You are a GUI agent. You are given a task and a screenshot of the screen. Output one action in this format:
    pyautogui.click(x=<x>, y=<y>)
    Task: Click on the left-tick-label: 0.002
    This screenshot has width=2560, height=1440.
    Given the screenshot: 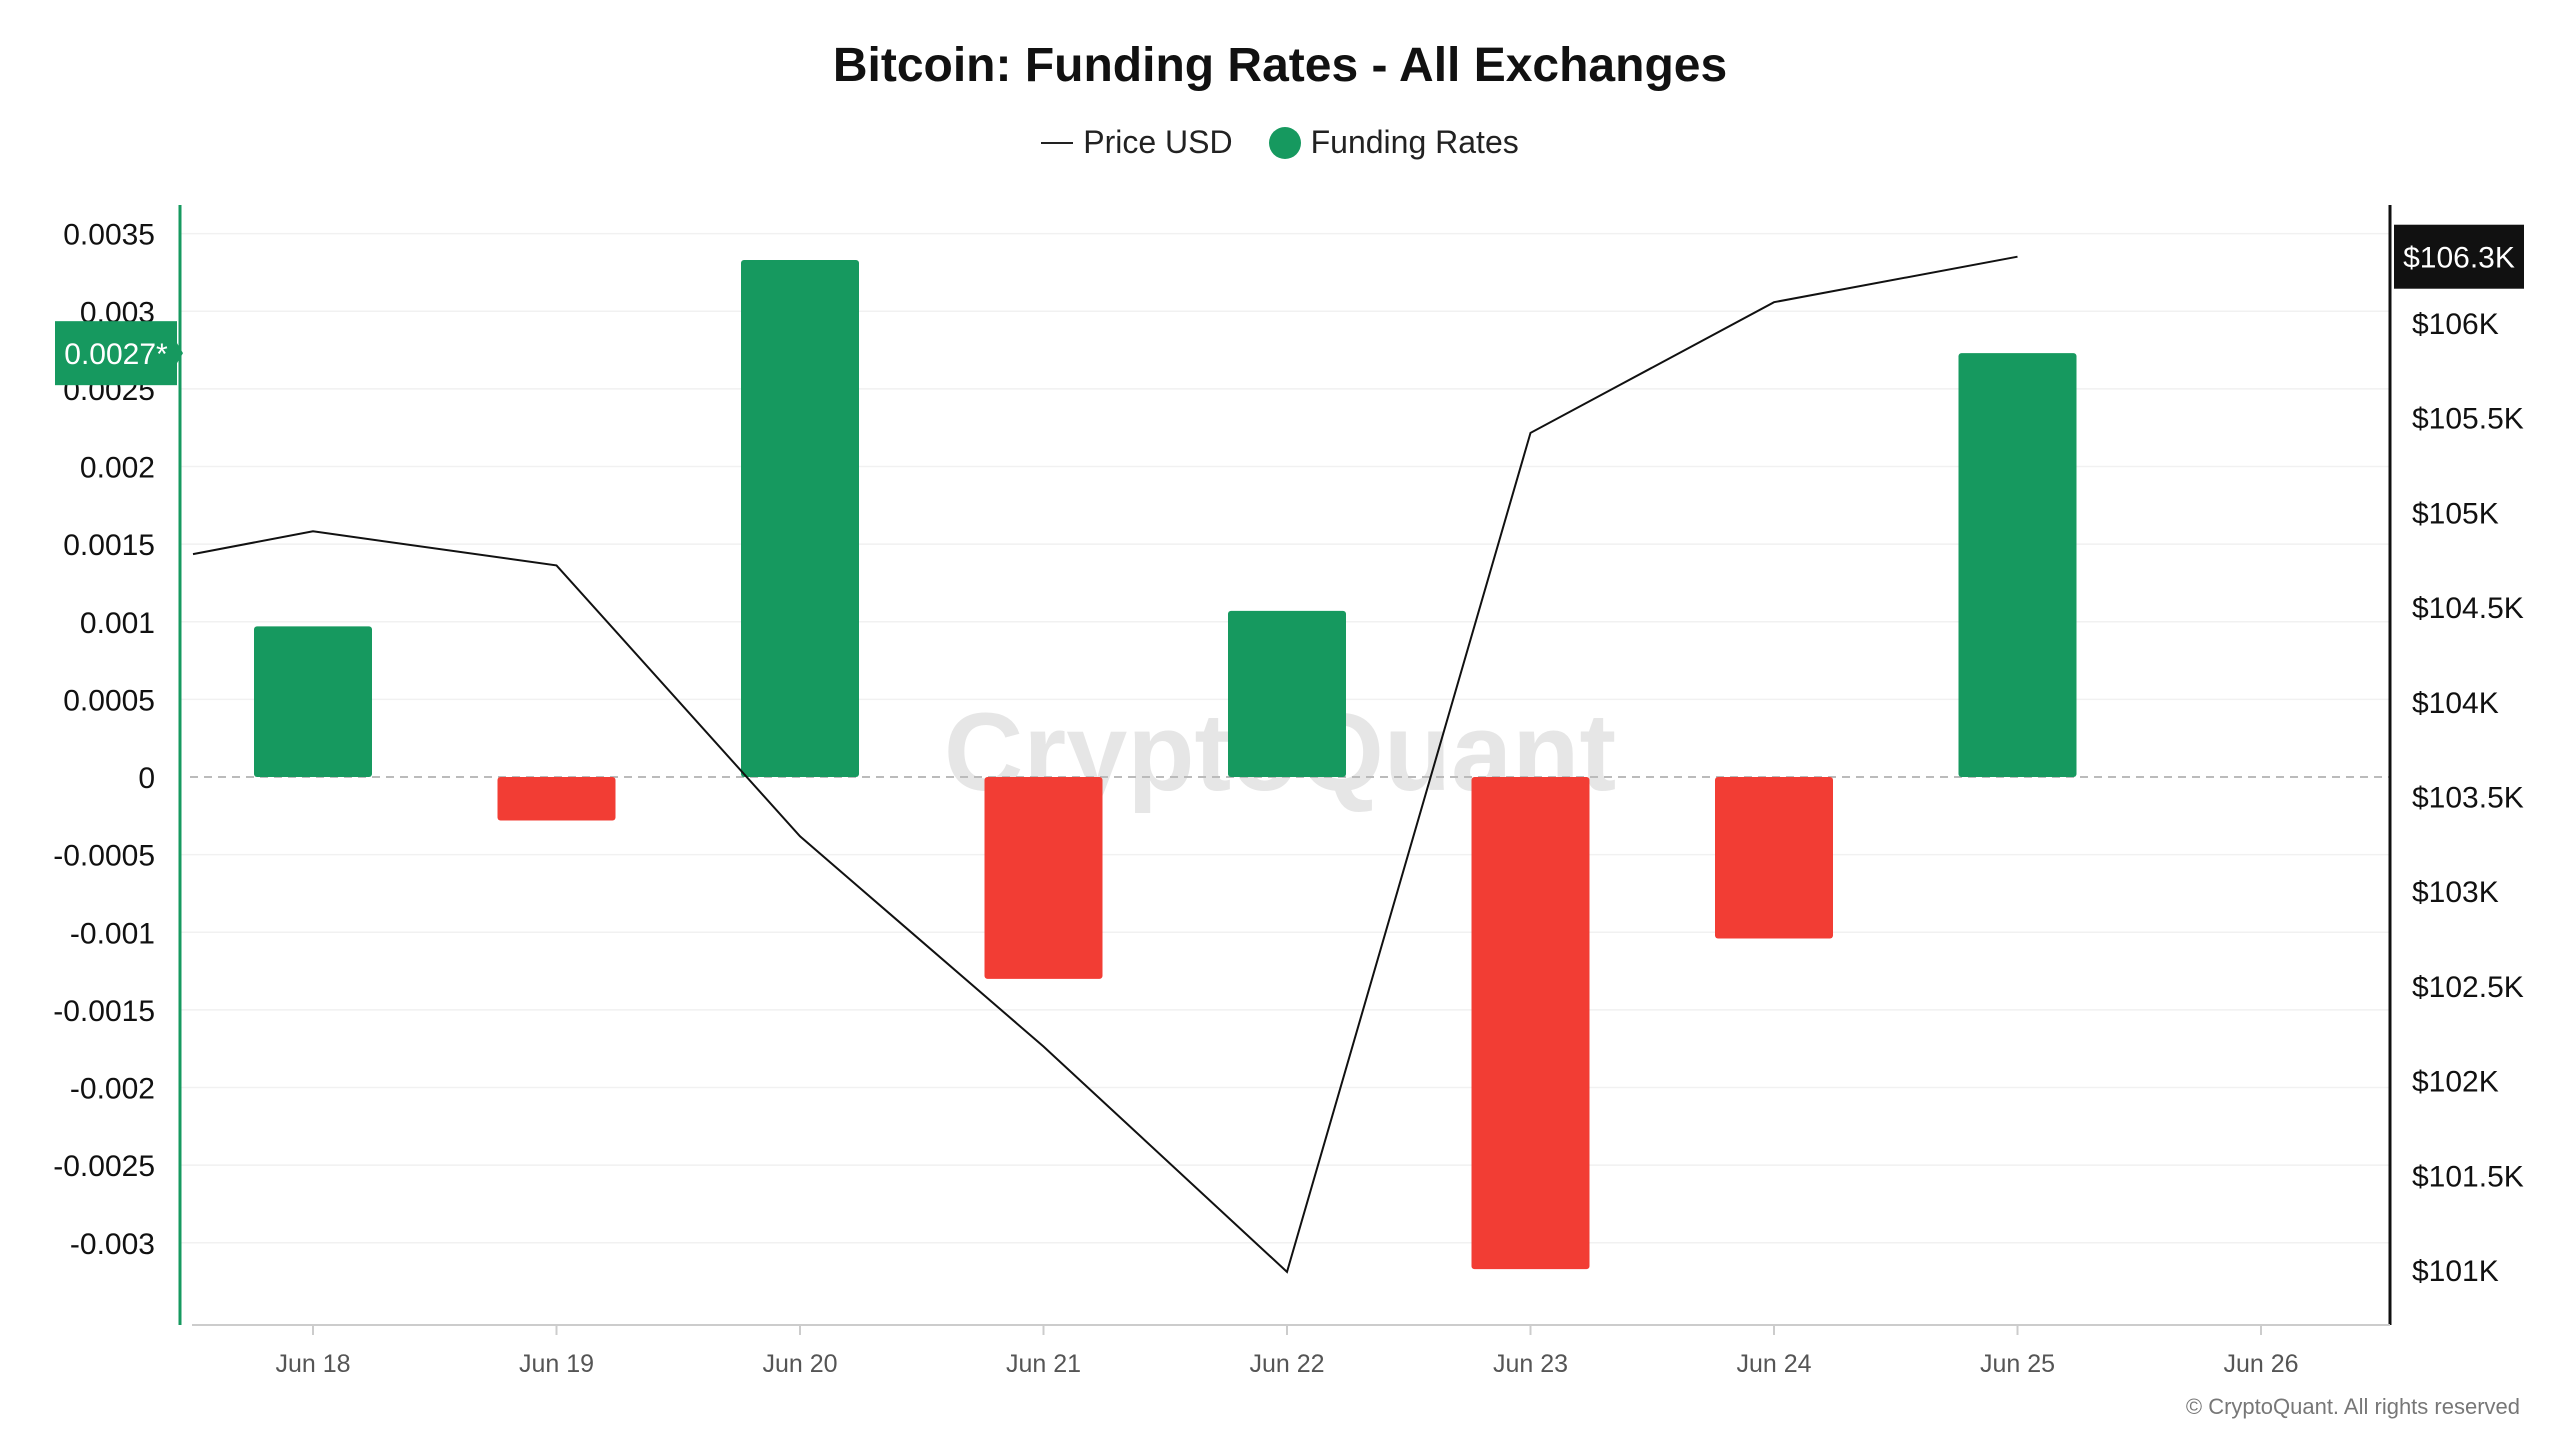 What is the action you would take?
    pyautogui.click(x=117, y=468)
    